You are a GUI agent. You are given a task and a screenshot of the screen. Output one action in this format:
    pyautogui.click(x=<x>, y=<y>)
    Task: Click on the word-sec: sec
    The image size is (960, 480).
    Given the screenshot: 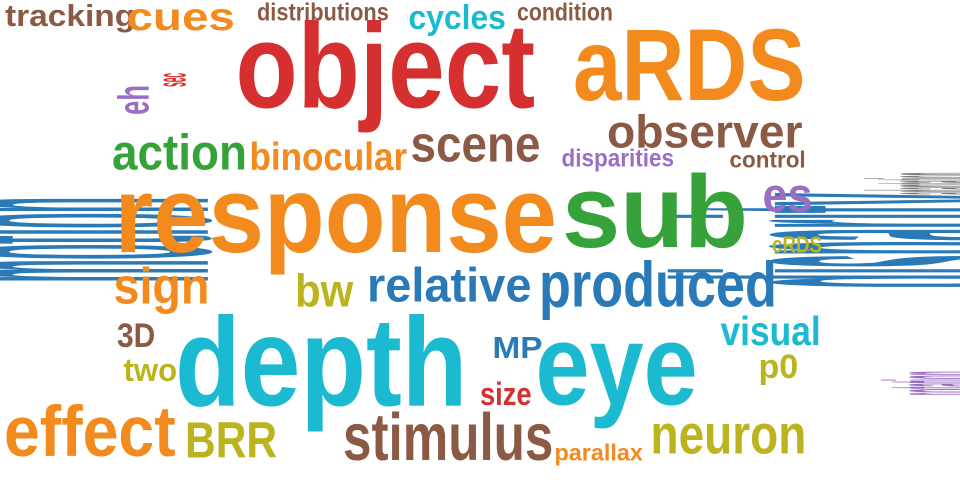 What is the action you would take?
    pyautogui.click(x=172, y=79)
    